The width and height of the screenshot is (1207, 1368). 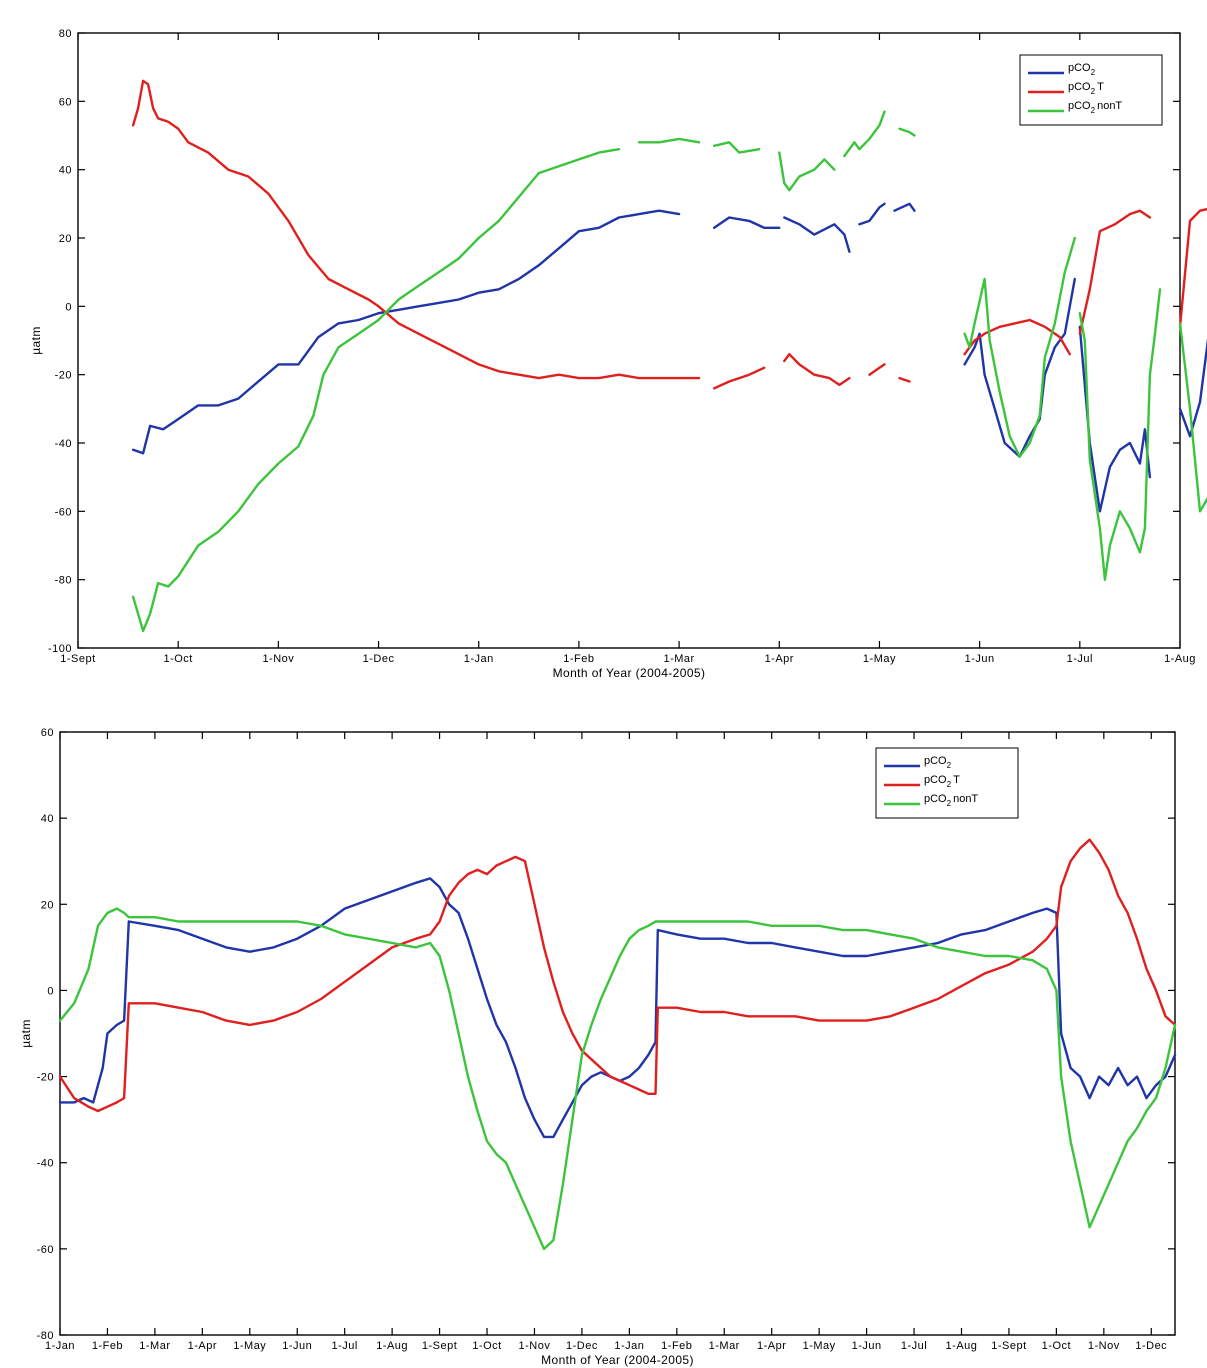 What do you see at coordinates (65, 34) in the screenshot?
I see `y-tick-label: 80` at bounding box center [65, 34].